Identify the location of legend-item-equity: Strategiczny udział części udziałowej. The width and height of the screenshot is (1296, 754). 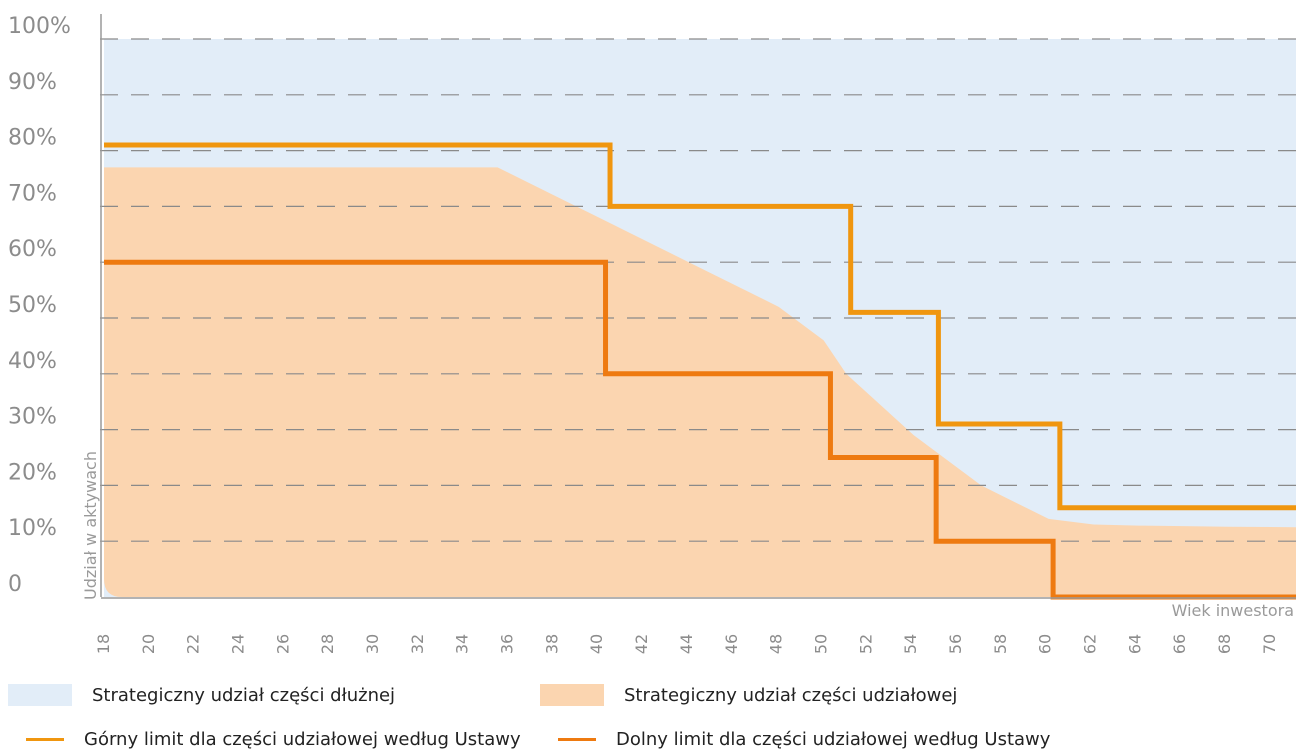
(748, 695).